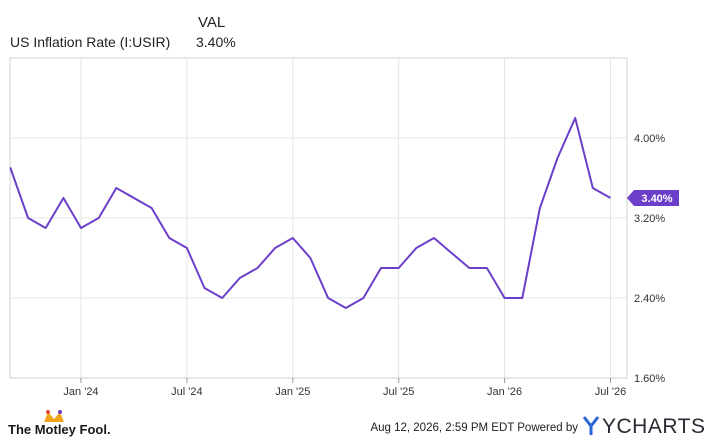 This screenshot has height=441, width=720. What do you see at coordinates (656, 199) in the screenshot?
I see `last-value-tag-text: 3.40%` at bounding box center [656, 199].